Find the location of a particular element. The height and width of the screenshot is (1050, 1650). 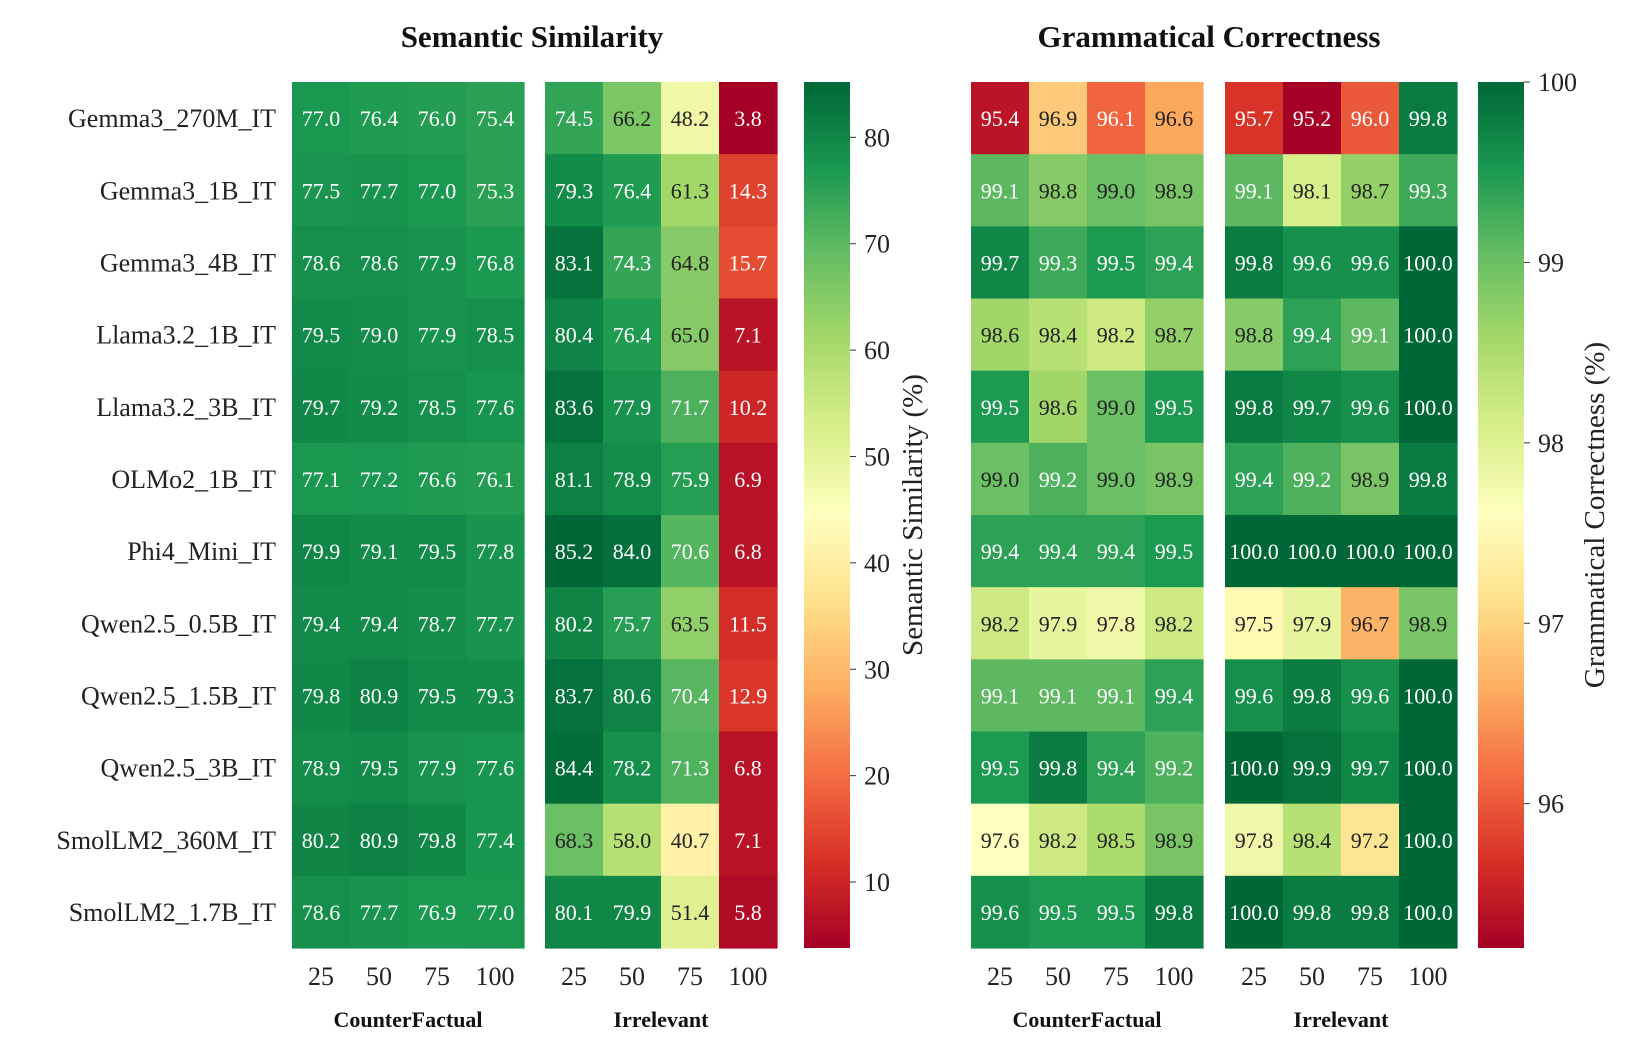

cell-value-label: 68.3 is located at coordinates (574, 840).